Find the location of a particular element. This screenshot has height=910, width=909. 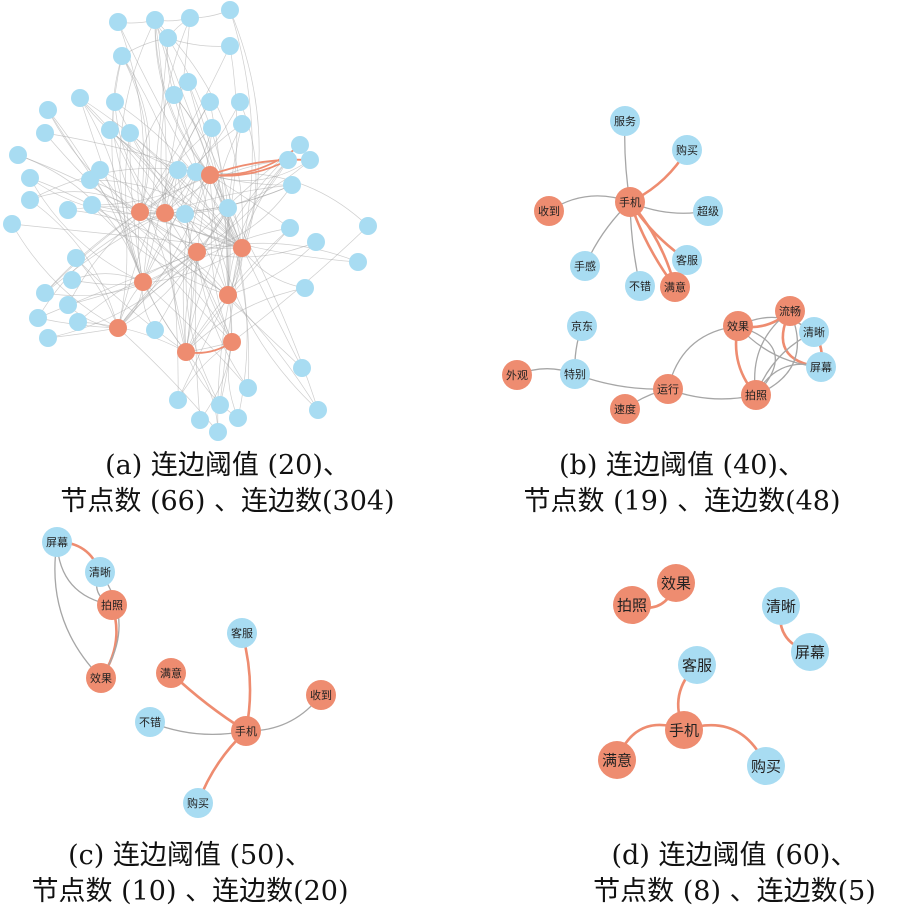

node-label-d_gm: 购买 is located at coordinates (766, 766).